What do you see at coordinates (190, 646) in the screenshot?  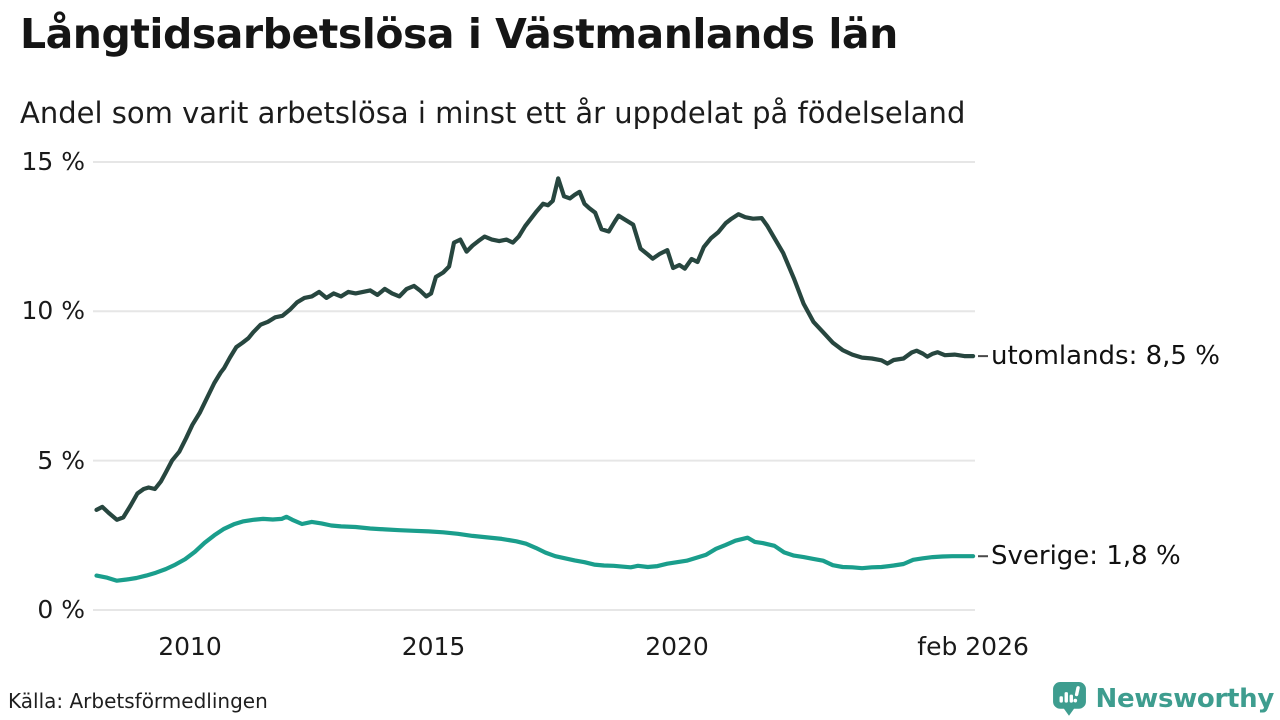 I see `x-axis-tick-label: 2010` at bounding box center [190, 646].